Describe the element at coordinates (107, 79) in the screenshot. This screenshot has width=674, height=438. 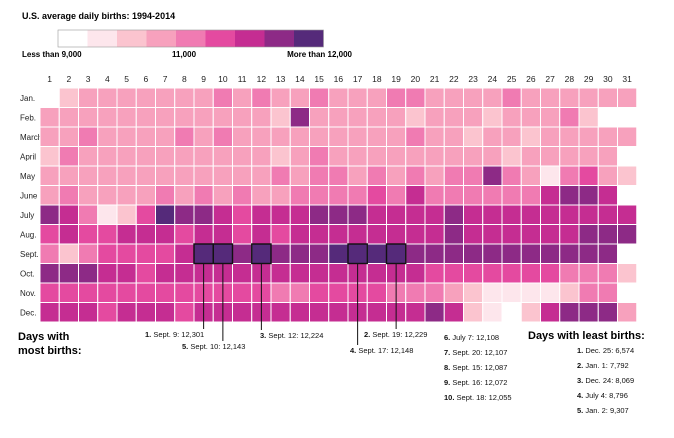
I see `x-tick-label: 4` at that location.